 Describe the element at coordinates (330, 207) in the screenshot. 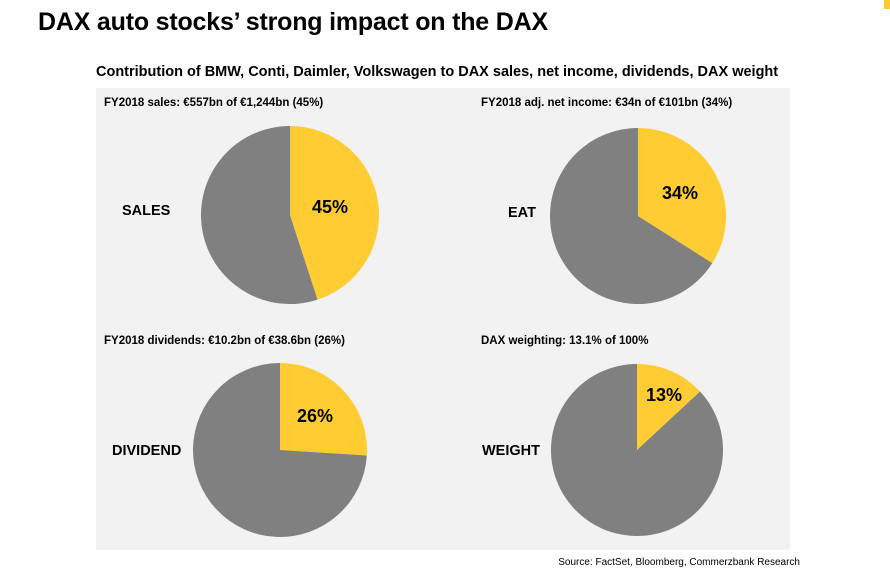

I see `pie-data-label-sales: 45%` at that location.